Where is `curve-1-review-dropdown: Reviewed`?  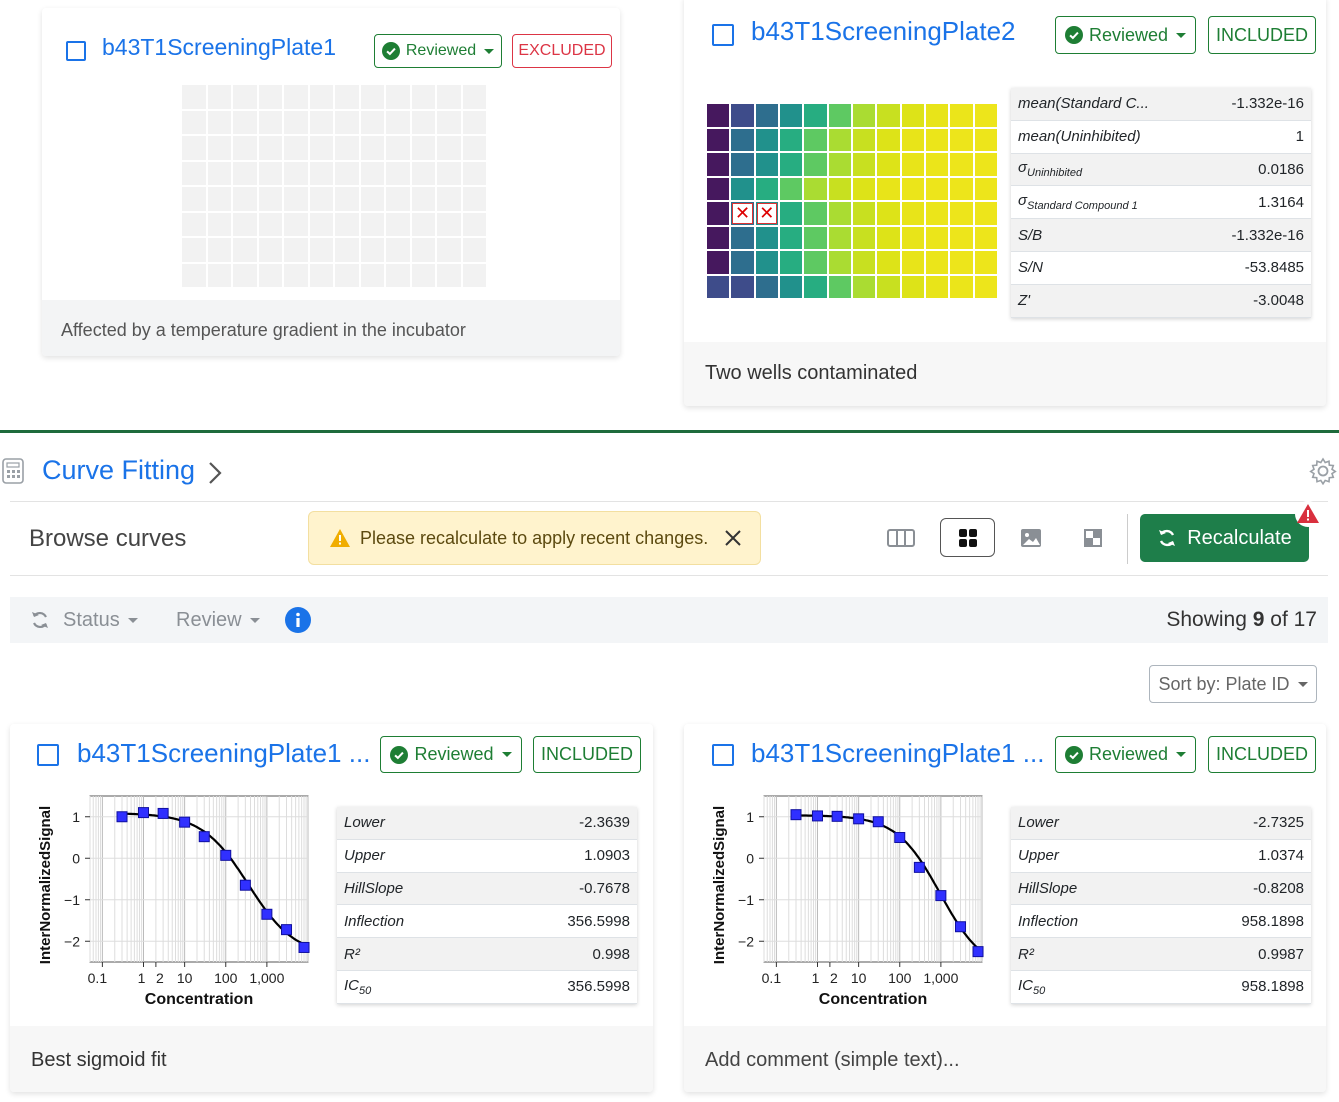
curve-1-review-dropdown: Reviewed is located at coordinates (451, 754).